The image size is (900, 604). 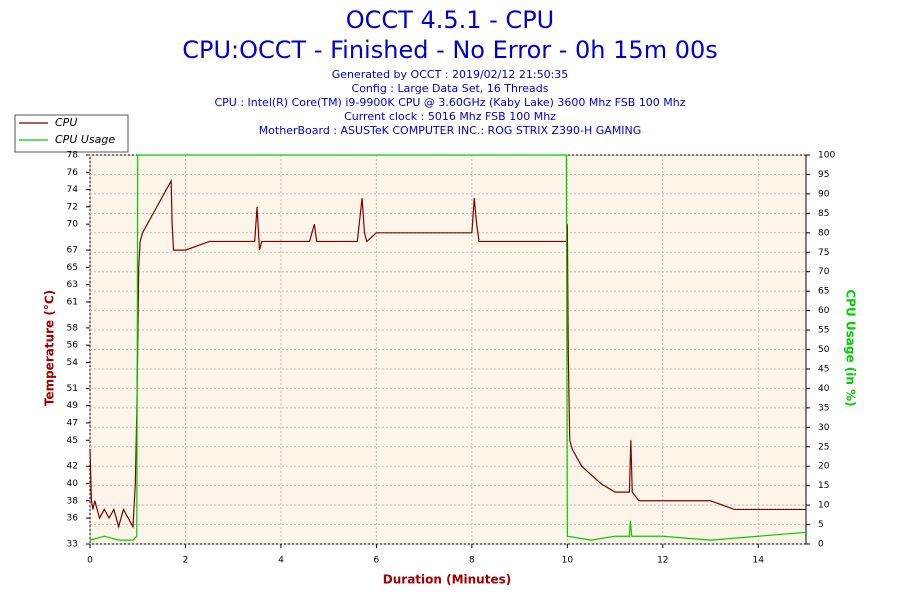 I want to click on y2-tick-label: 100, so click(x=826, y=156).